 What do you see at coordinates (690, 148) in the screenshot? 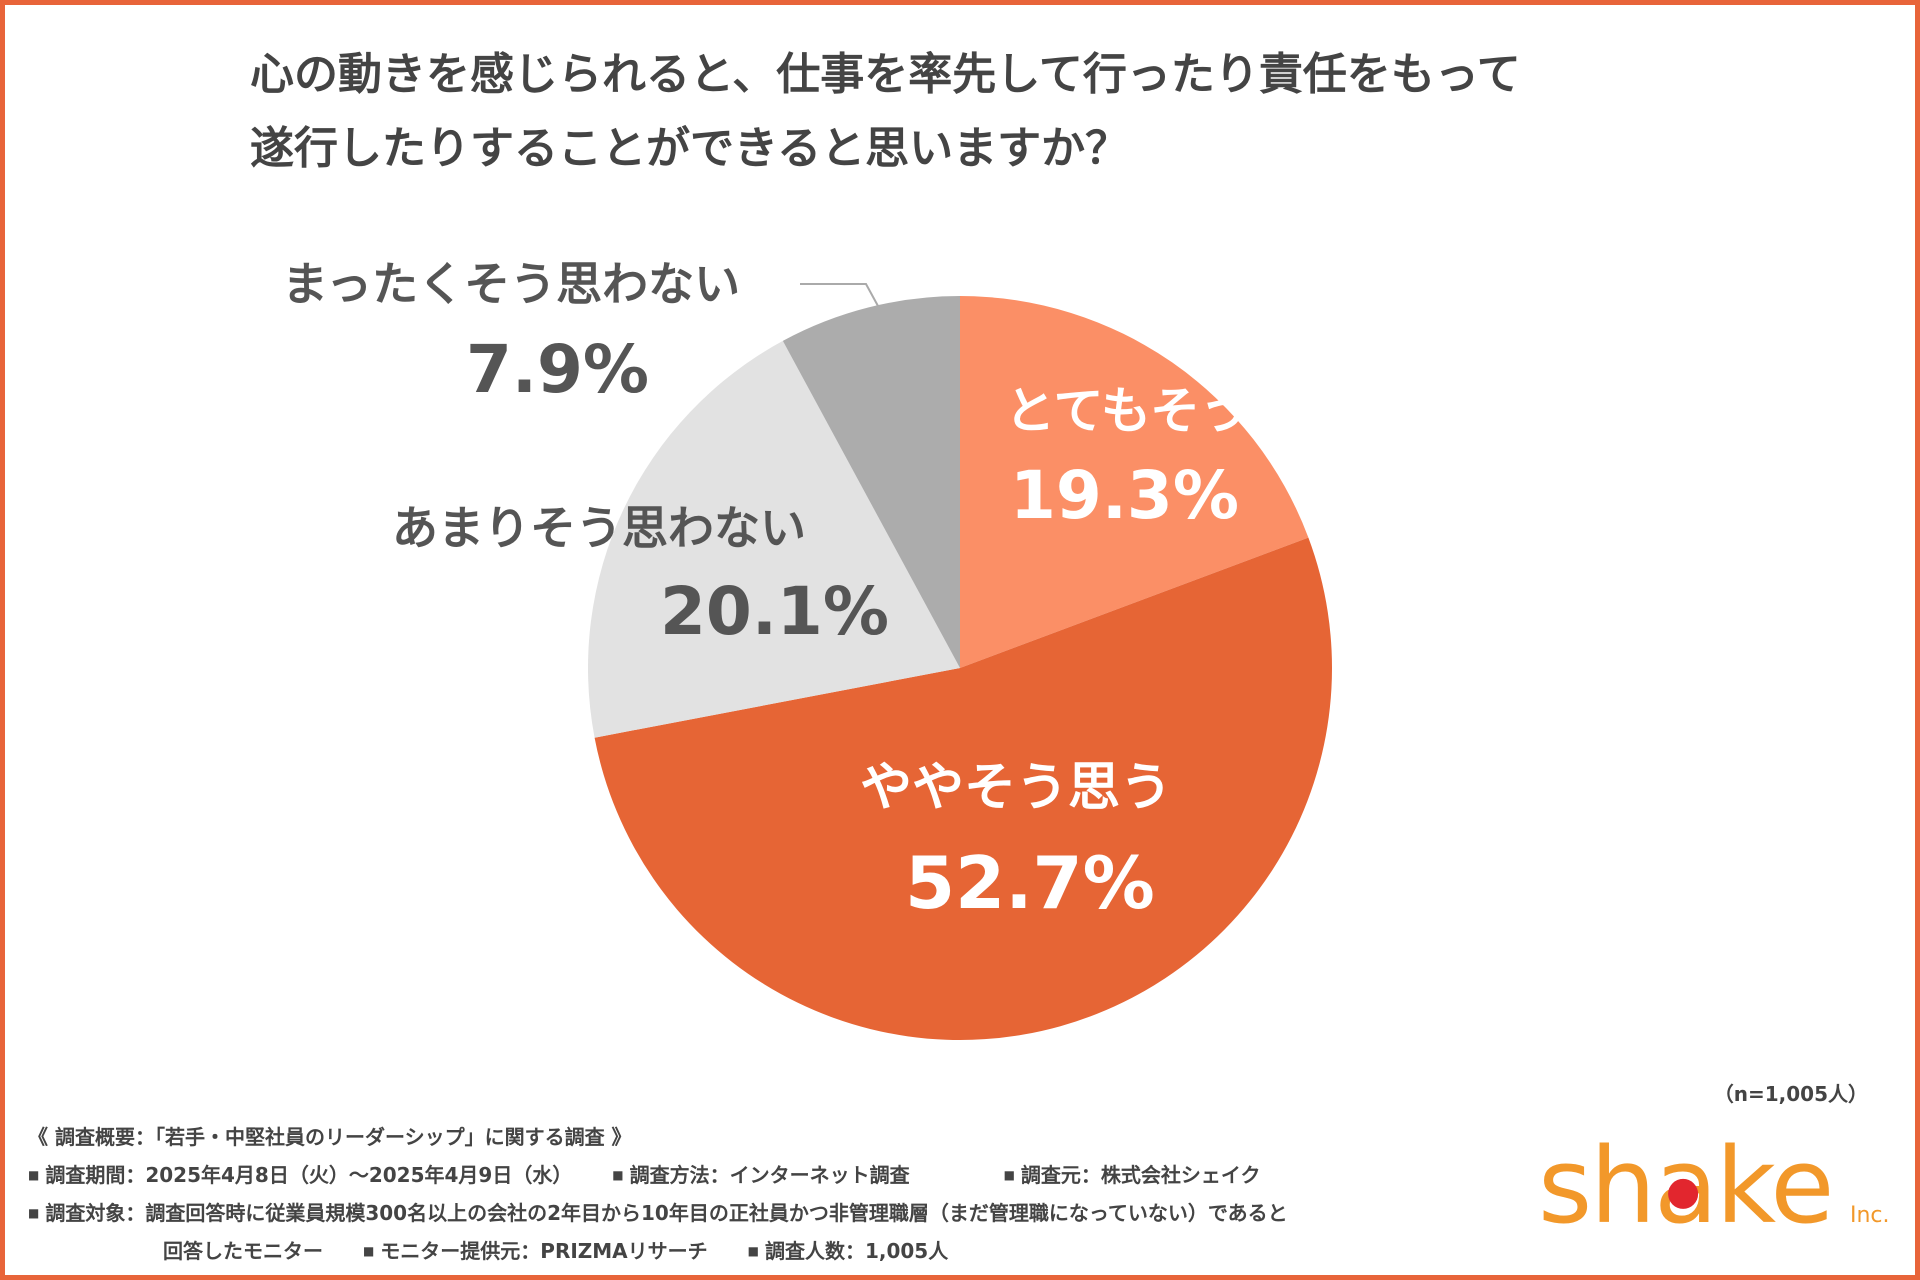
I see `title-line-2: 遂行したりすることができると思いますか？` at bounding box center [690, 148].